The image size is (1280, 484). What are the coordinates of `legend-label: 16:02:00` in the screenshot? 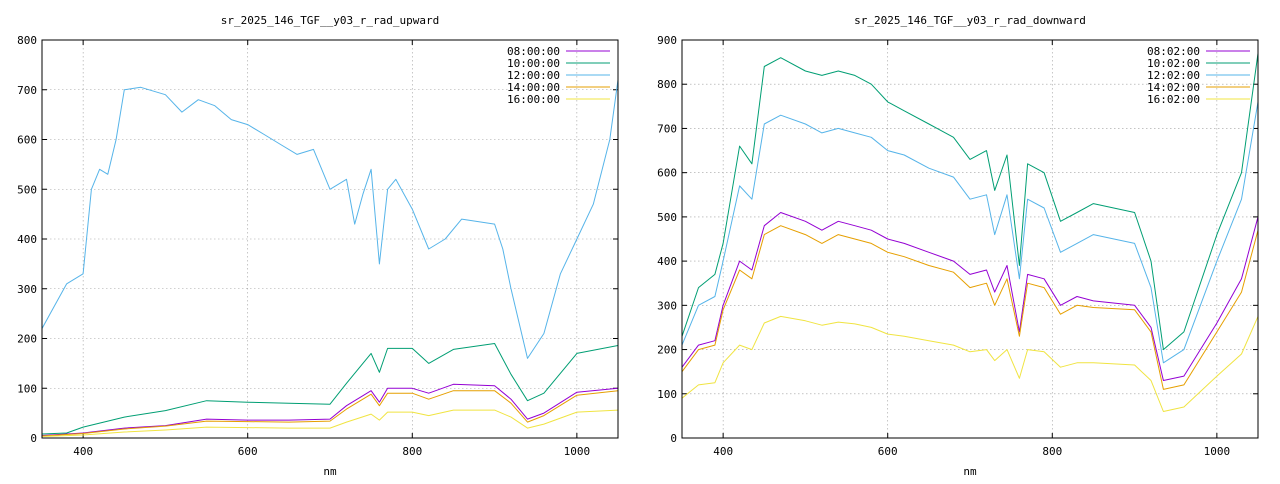 It's located at (1173, 99).